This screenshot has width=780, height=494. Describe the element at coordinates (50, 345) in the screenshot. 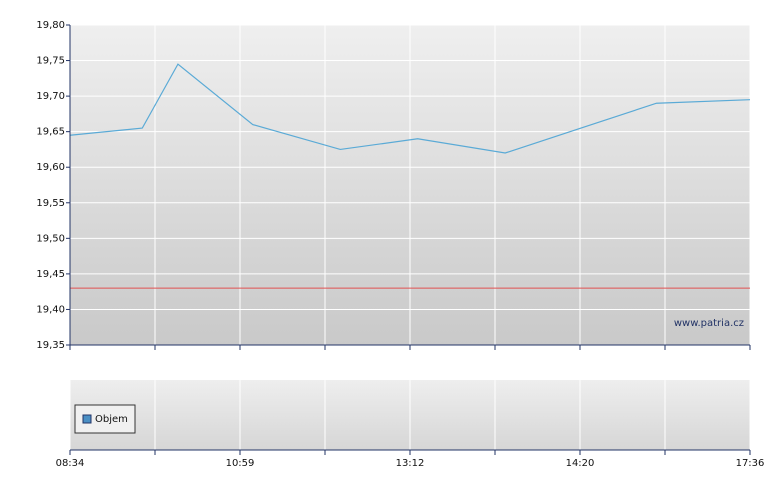

I see `y-tick-label: 19,35` at that location.